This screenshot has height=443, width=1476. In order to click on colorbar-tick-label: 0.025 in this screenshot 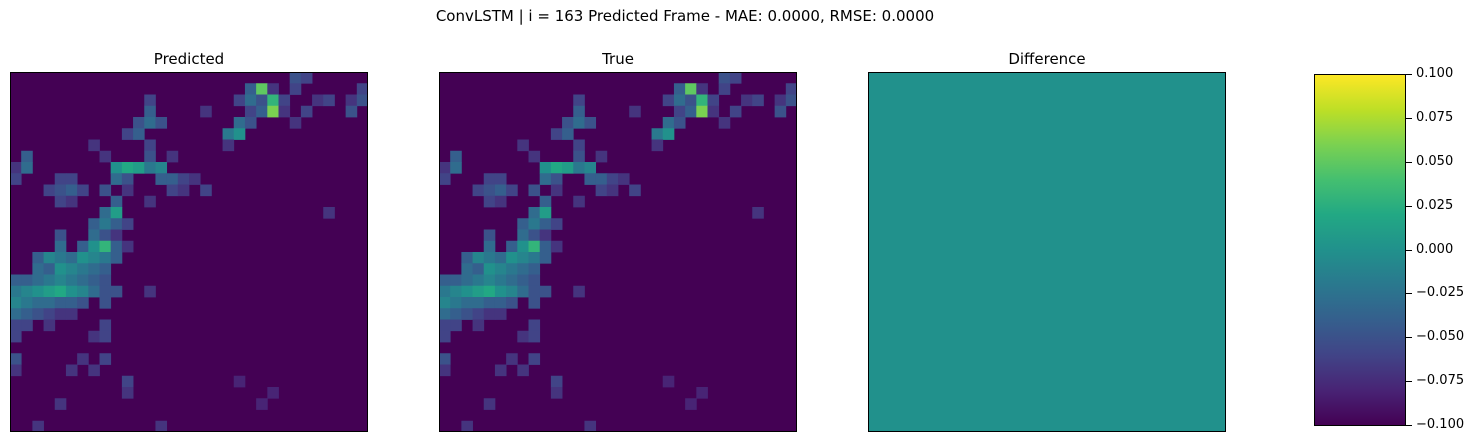, I will do `click(1435, 205)`.